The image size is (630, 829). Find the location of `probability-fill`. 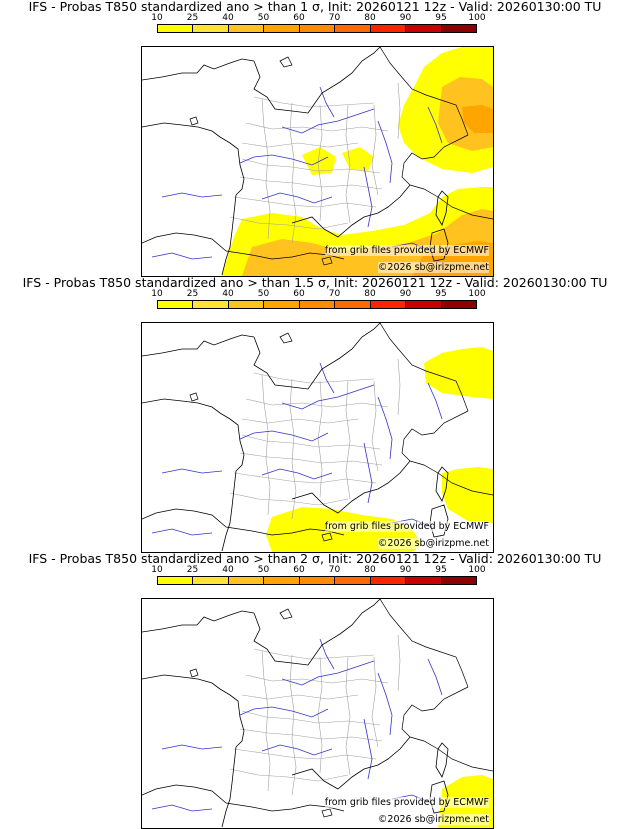

probability-fill is located at coordinates (357, 161).